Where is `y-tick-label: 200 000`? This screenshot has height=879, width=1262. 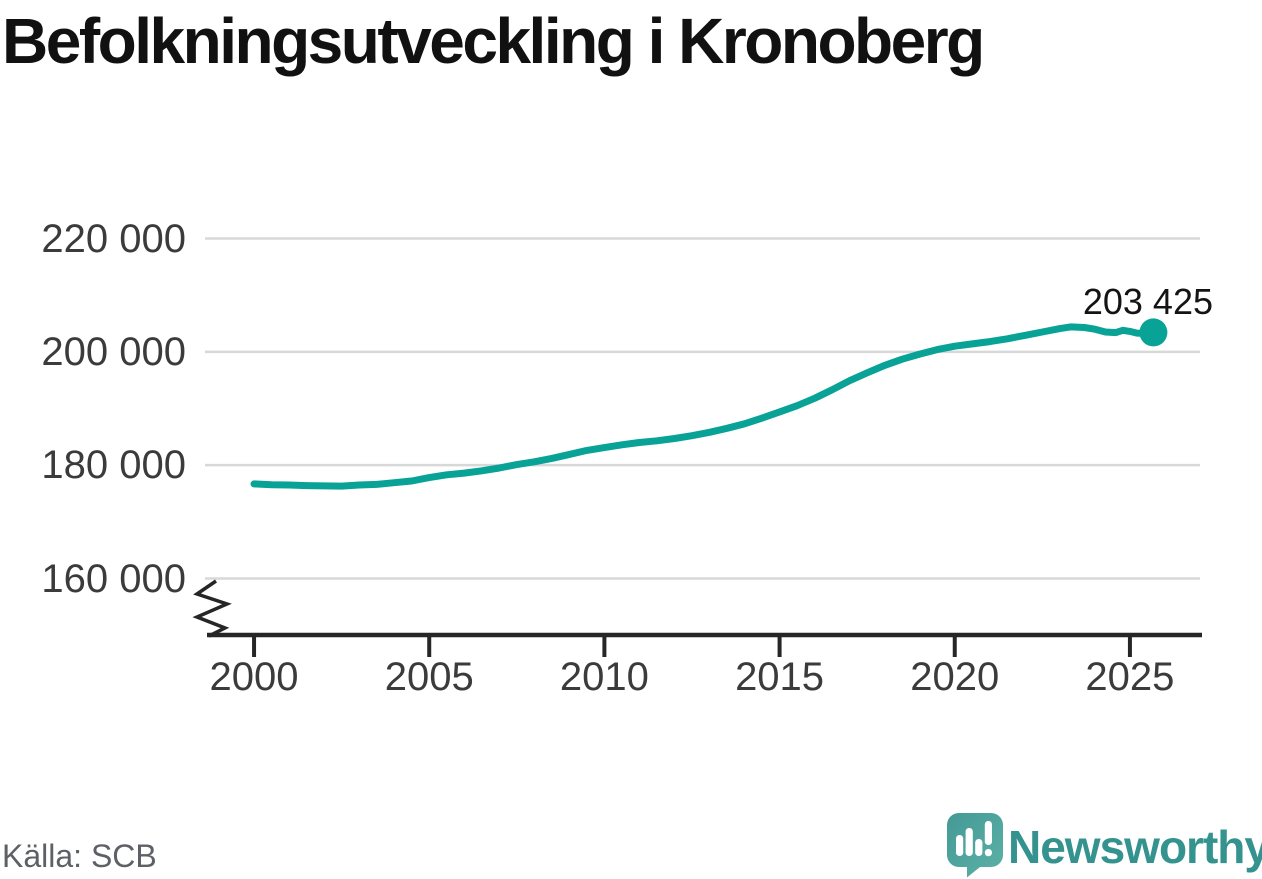
y-tick-label: 200 000 is located at coordinates (113, 351).